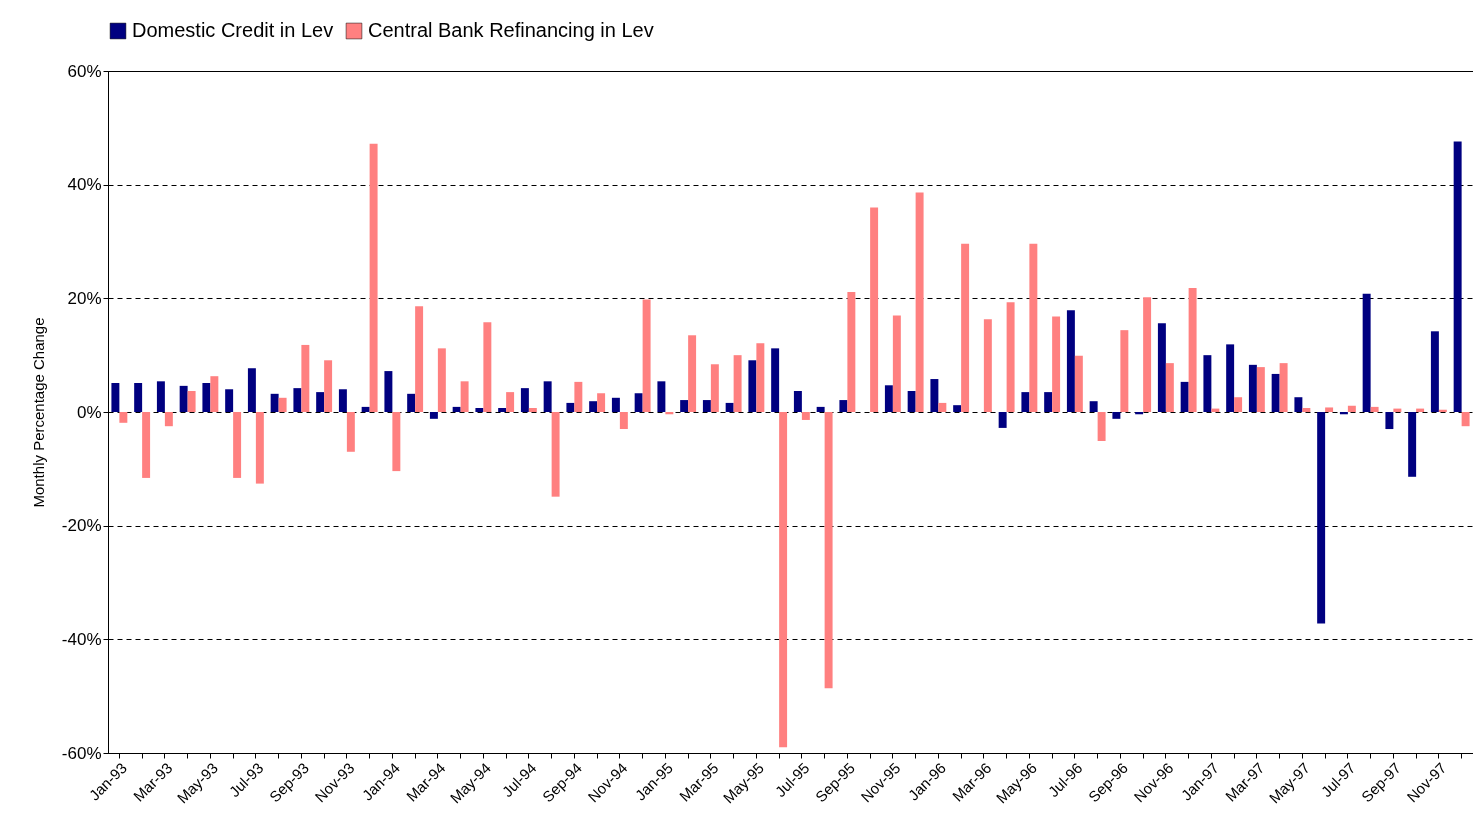 This screenshot has width=1473, height=834. What do you see at coordinates (38, 412) in the screenshot?
I see `y-axis-title: Monthly Percentage Change` at bounding box center [38, 412].